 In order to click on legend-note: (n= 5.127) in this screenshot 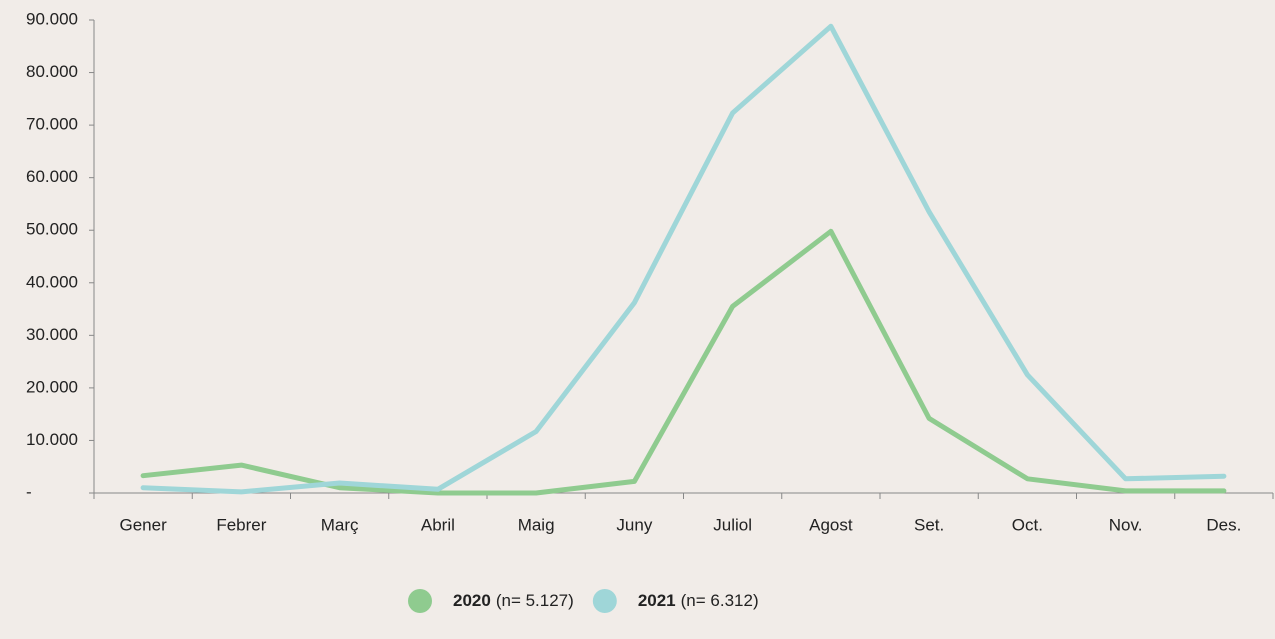, I will do `click(535, 600)`.